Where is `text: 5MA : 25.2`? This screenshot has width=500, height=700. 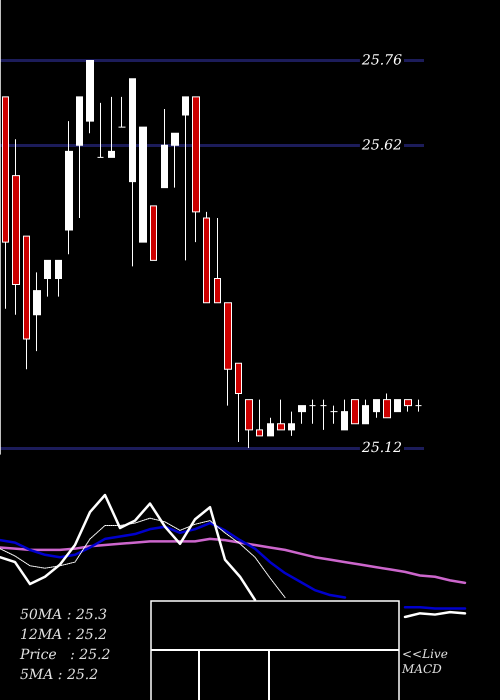
text: 5MA : 25.2 is located at coordinates (59, 675).